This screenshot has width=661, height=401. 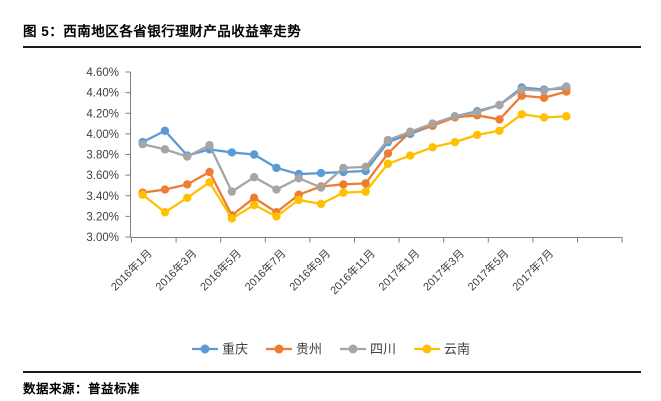 What do you see at coordinates (220, 269) in the screenshot?
I see `x-axis-tick-label: 2016年5月` at bounding box center [220, 269].